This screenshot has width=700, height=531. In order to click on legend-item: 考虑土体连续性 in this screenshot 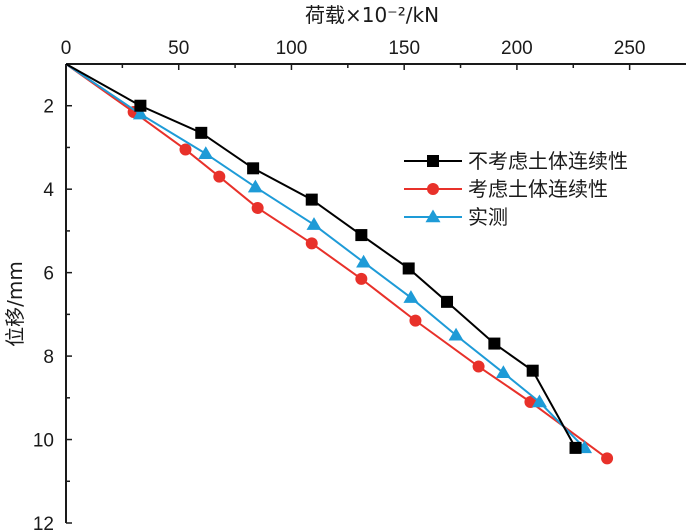, I will do `click(506, 189)`.